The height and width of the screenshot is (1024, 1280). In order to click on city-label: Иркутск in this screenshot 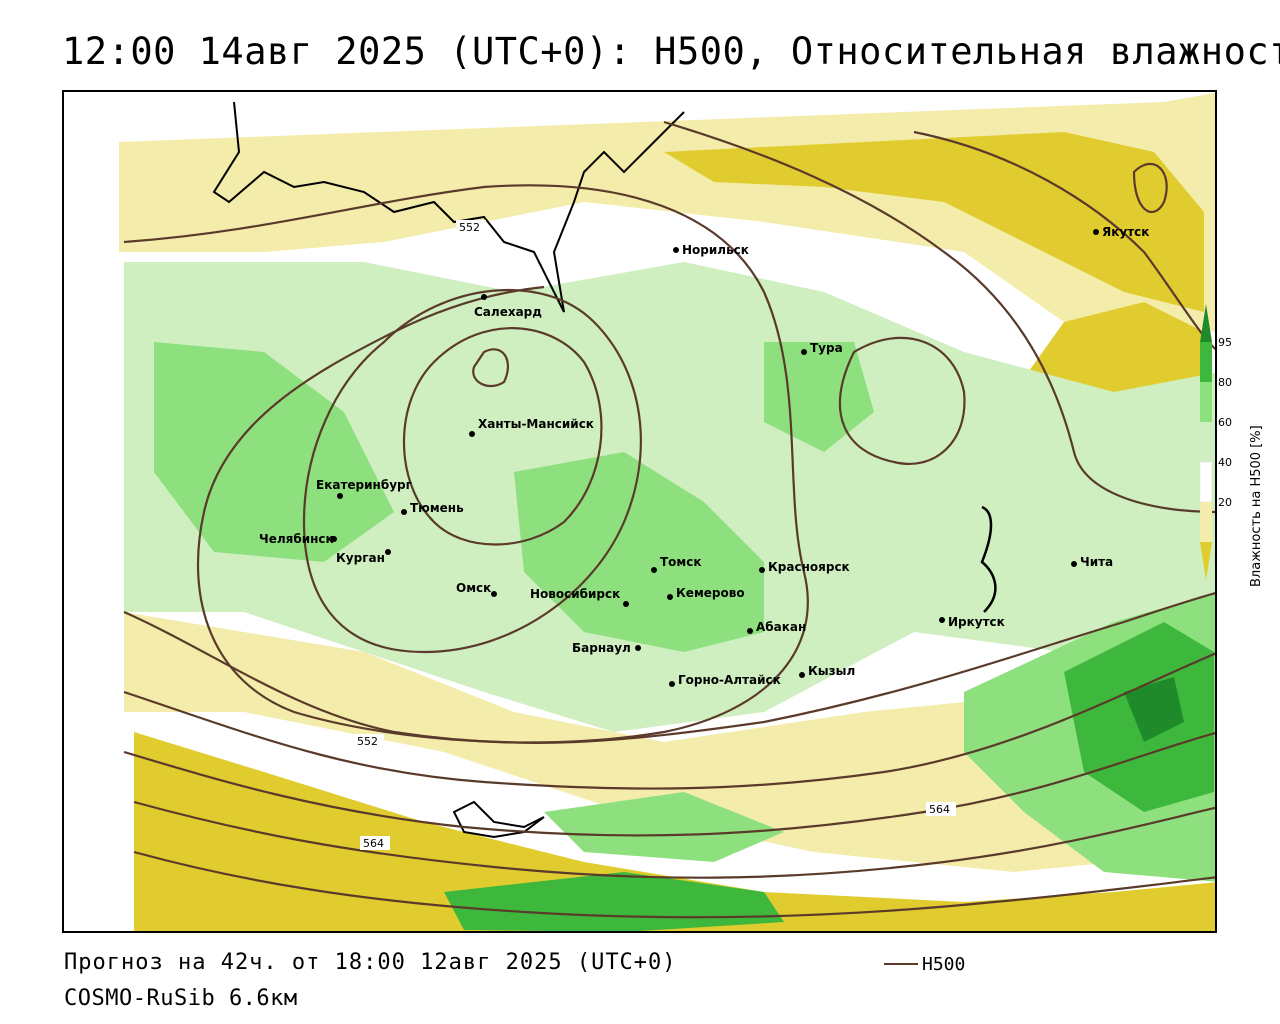, I will do `click(976, 622)`.